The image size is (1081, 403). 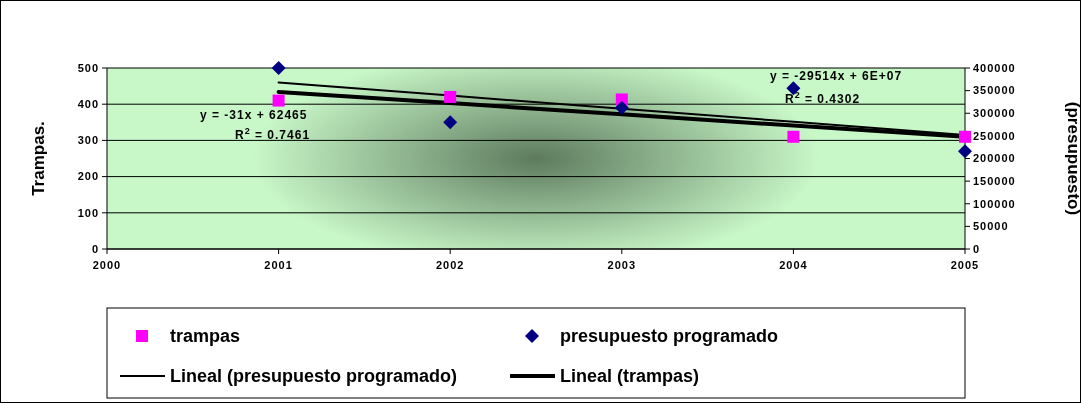 I want to click on y-tick-label: 200, so click(x=88, y=176).